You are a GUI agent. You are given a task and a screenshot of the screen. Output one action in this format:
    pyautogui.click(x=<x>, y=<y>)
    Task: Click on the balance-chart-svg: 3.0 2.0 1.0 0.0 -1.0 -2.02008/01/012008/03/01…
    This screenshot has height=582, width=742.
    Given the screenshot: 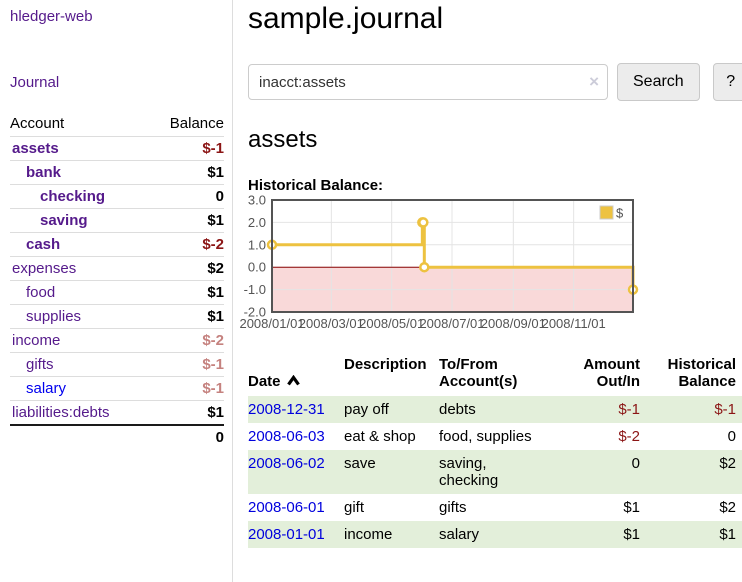 What is the action you would take?
    pyautogui.click(x=439, y=262)
    